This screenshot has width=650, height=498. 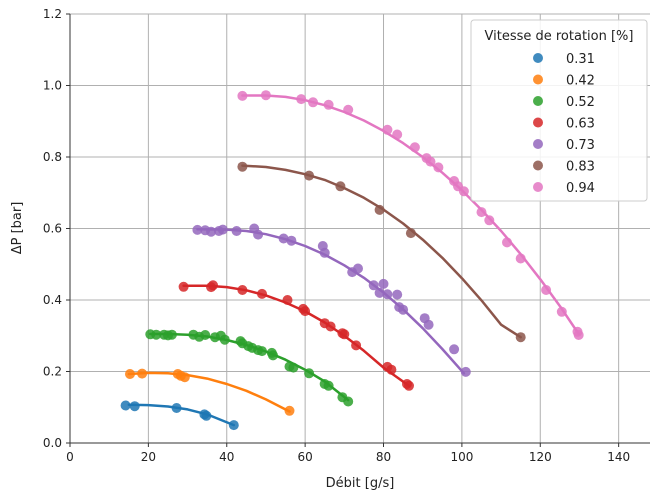 What do you see at coordinates (538, 165) in the screenshot?
I see `legend-marker-0.83` at bounding box center [538, 165].